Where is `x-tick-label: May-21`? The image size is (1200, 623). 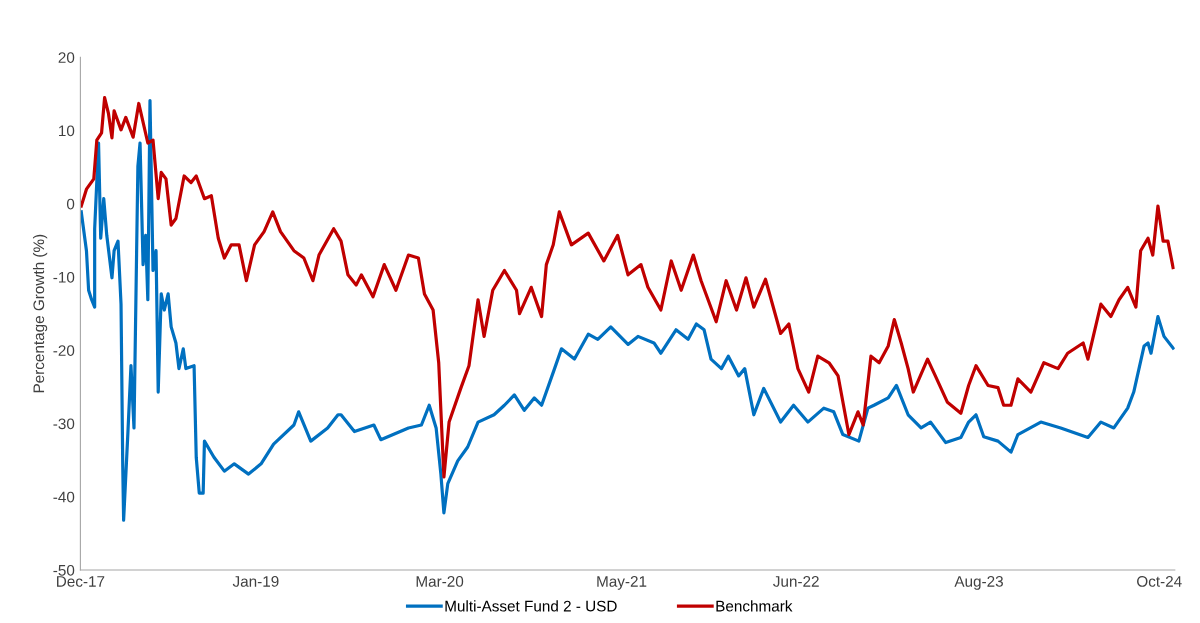 x-tick-label: May-21 is located at coordinates (622, 583).